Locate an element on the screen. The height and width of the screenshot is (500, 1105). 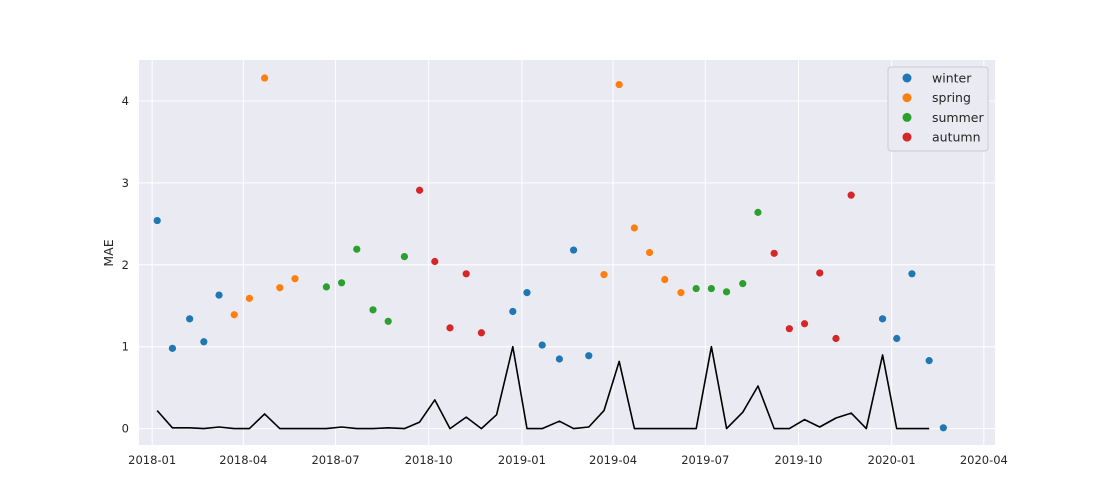
legend-marker-winter is located at coordinates (907, 78).